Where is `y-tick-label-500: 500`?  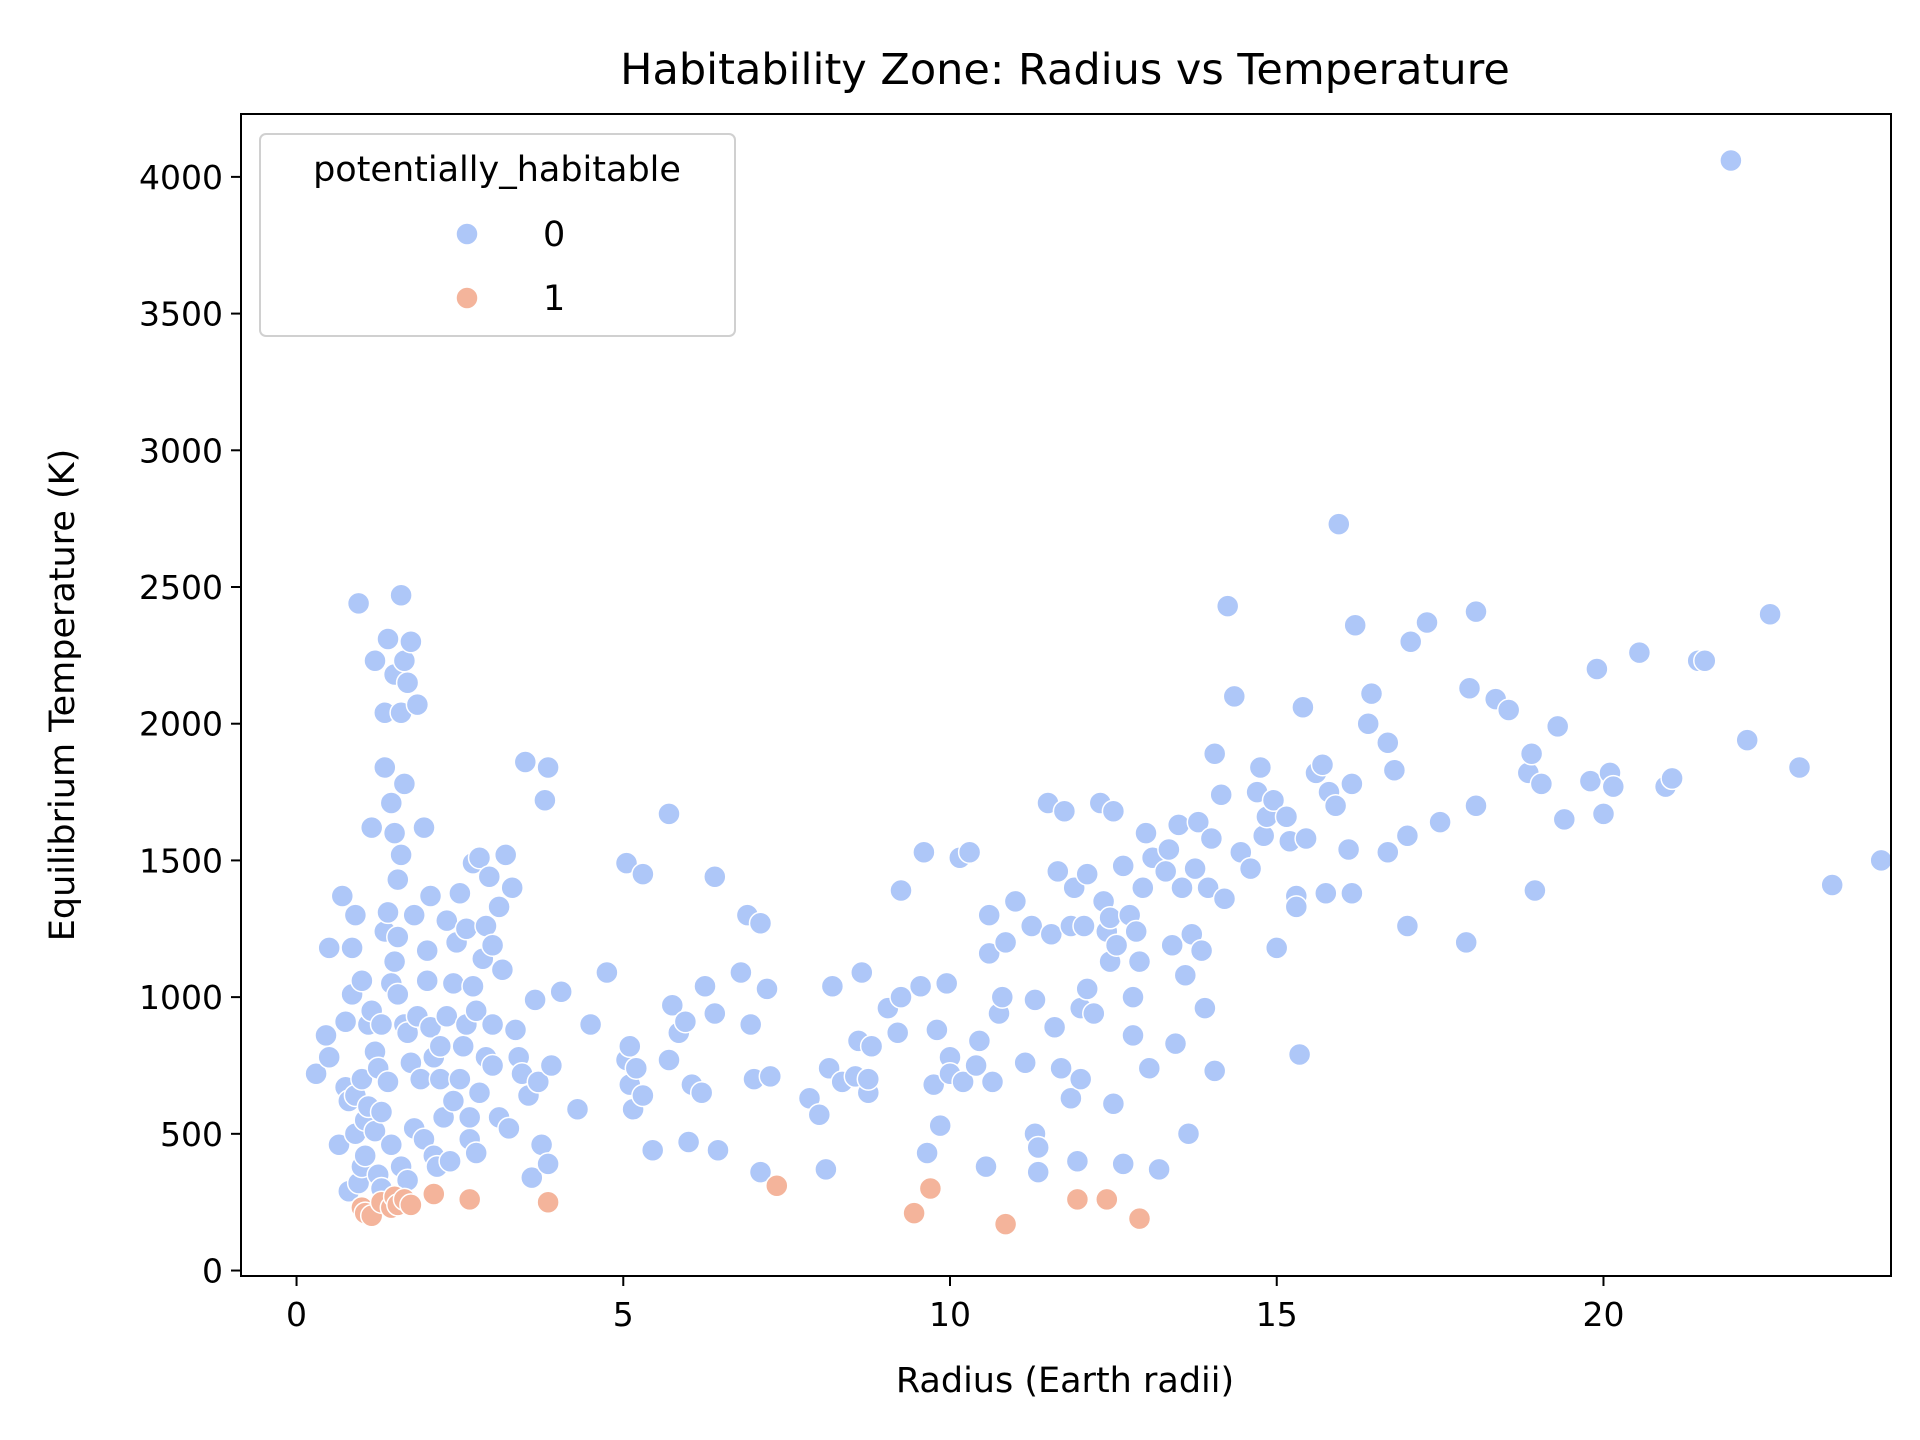
y-tick-label-500: 500 is located at coordinates (191, 1134).